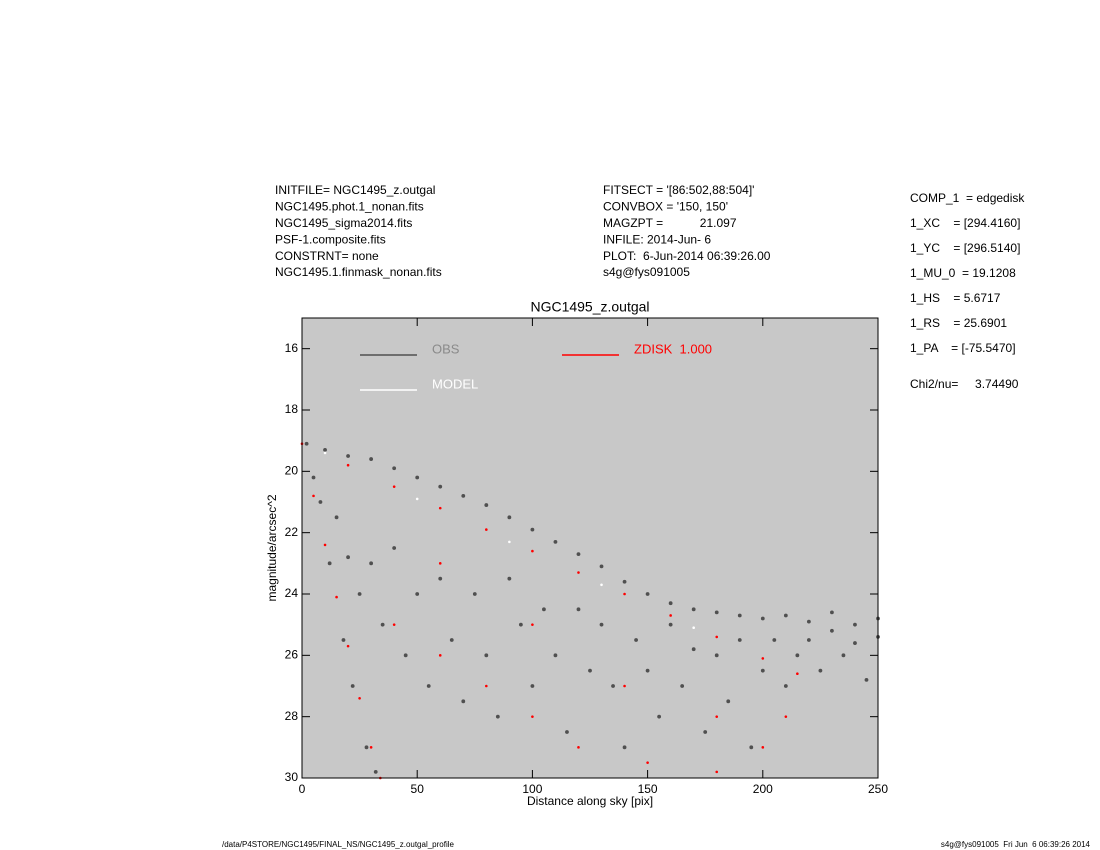 The width and height of the screenshot is (1100, 850). What do you see at coordinates (646, 272) in the screenshot?
I see `header-middle-line: s4g@fys091005` at bounding box center [646, 272].